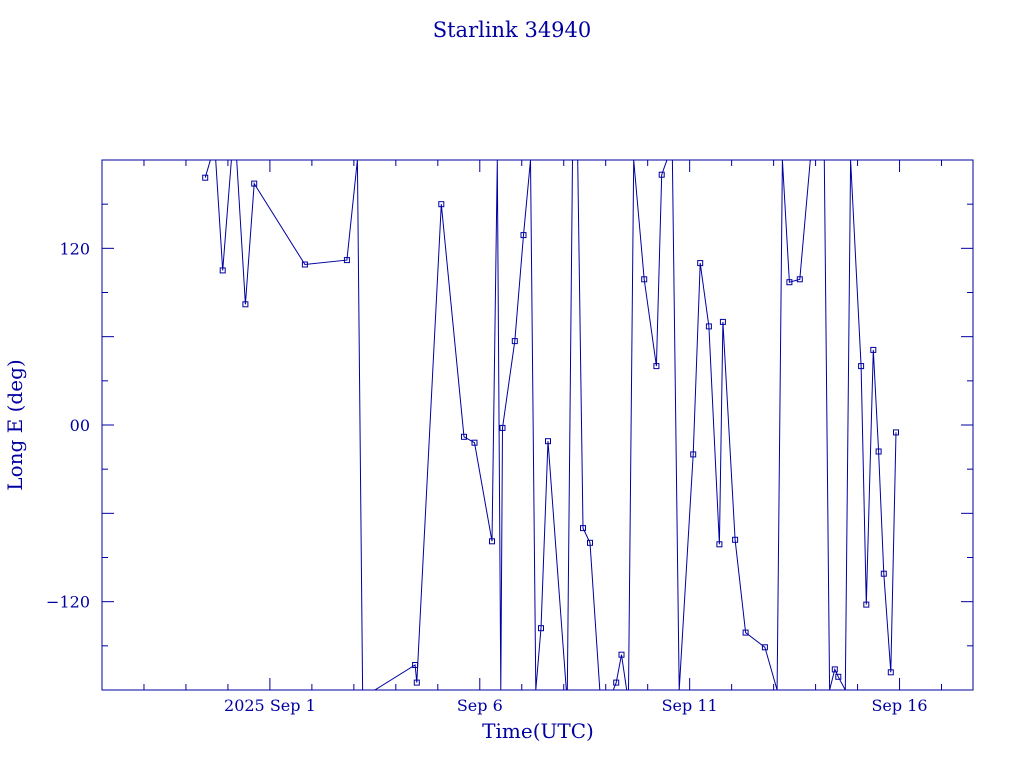  What do you see at coordinates (690, 705) in the screenshot?
I see `x-tick-label: Sep 11` at bounding box center [690, 705].